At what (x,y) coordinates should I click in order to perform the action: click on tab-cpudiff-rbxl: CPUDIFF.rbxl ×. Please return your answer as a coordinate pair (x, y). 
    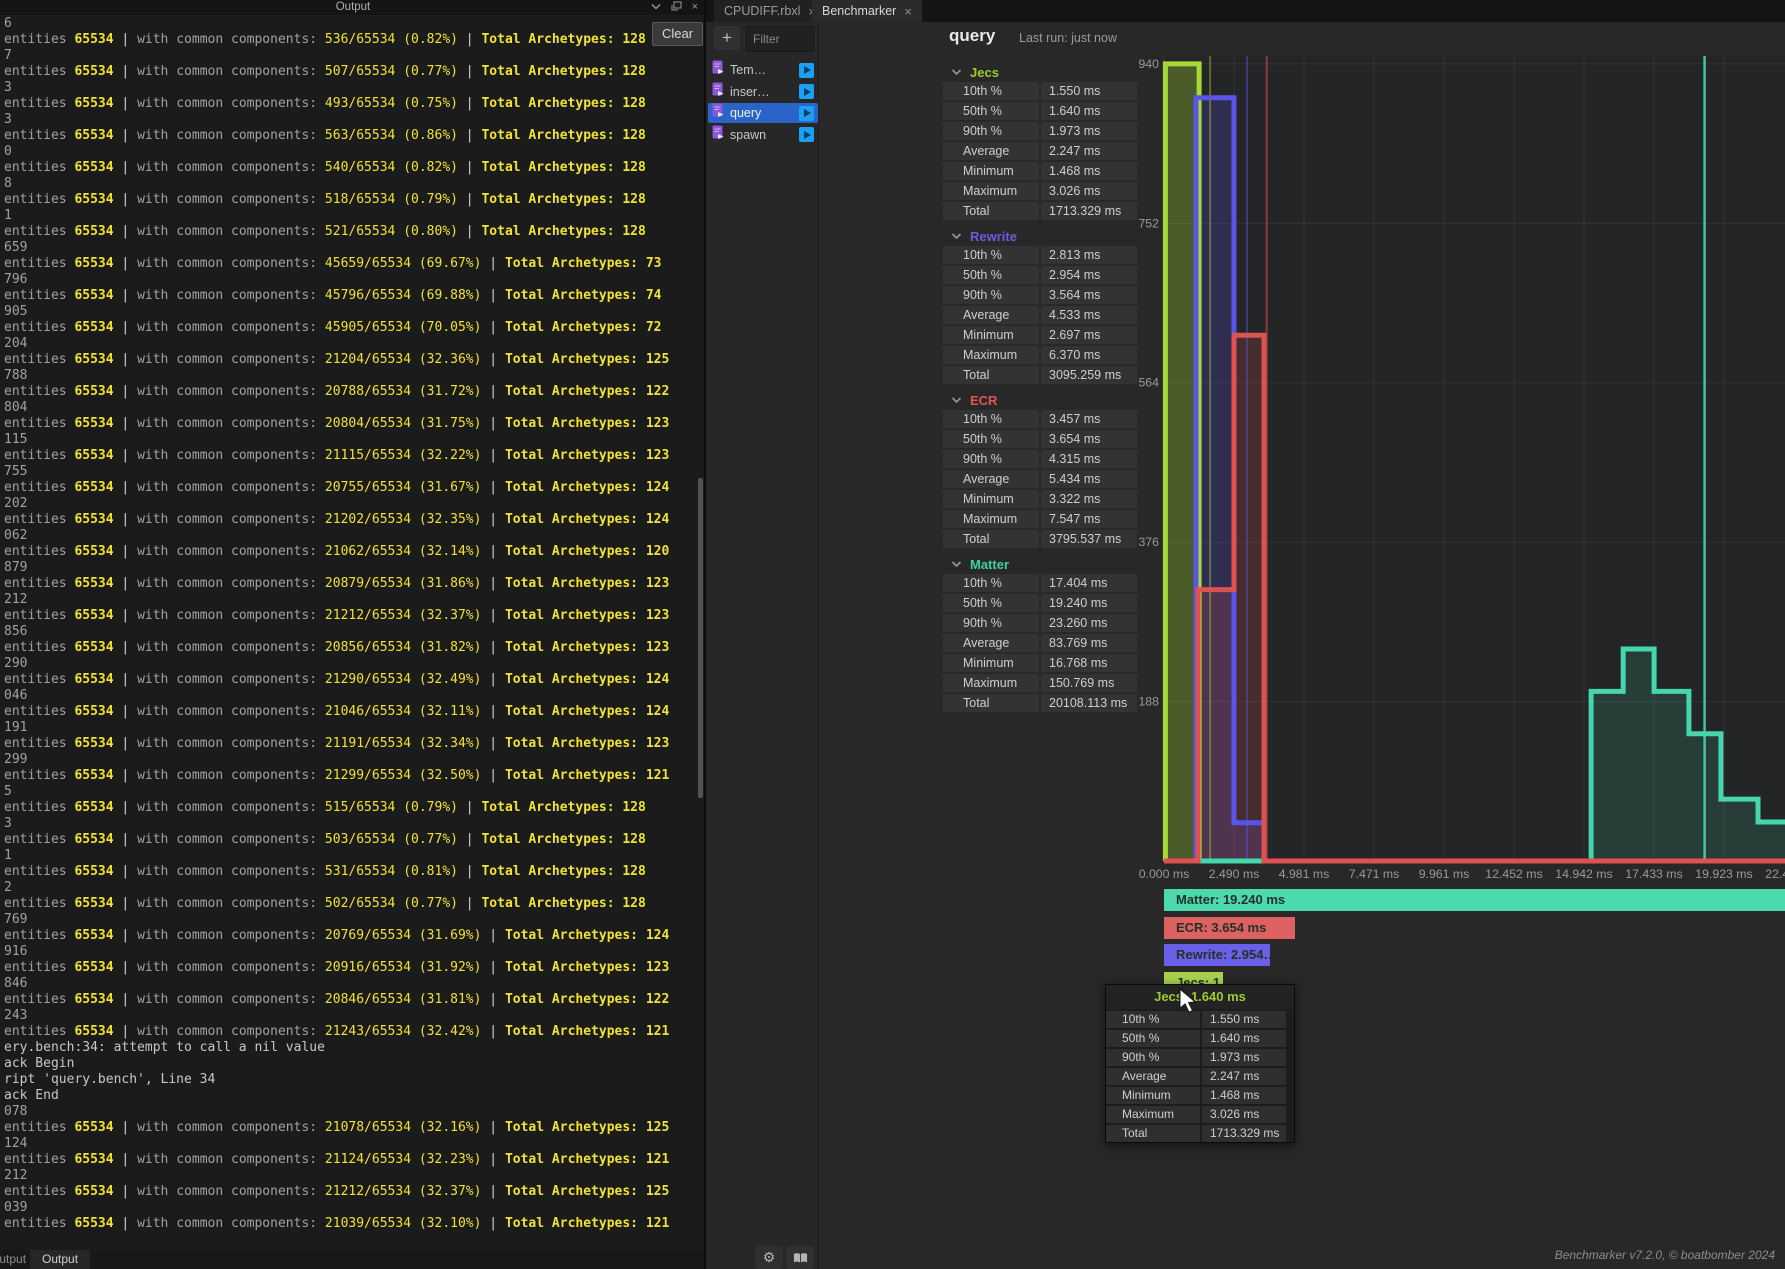
    Looking at the image, I should click on (770, 11).